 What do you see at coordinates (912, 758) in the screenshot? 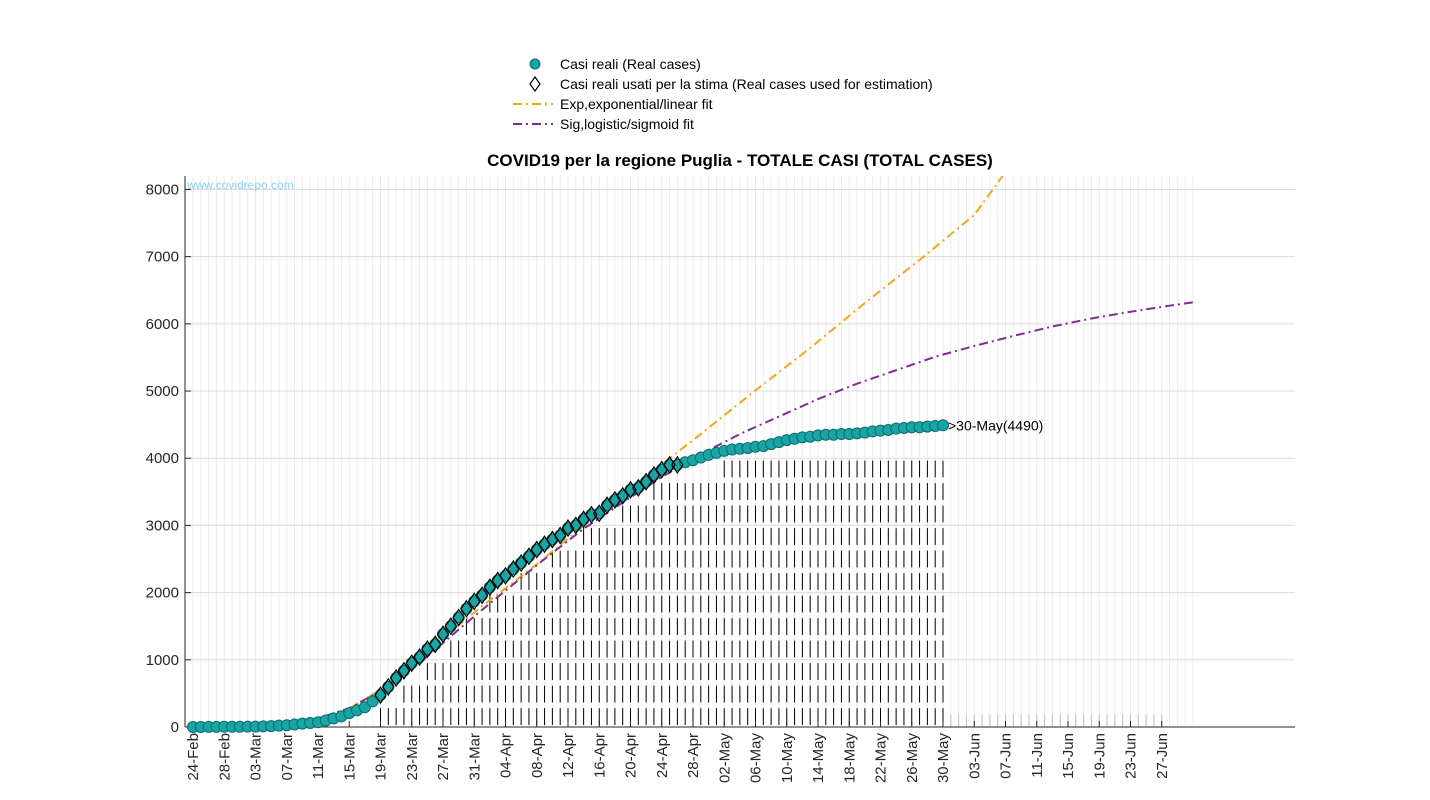
I see `x-tick-label: 26-May` at bounding box center [912, 758].